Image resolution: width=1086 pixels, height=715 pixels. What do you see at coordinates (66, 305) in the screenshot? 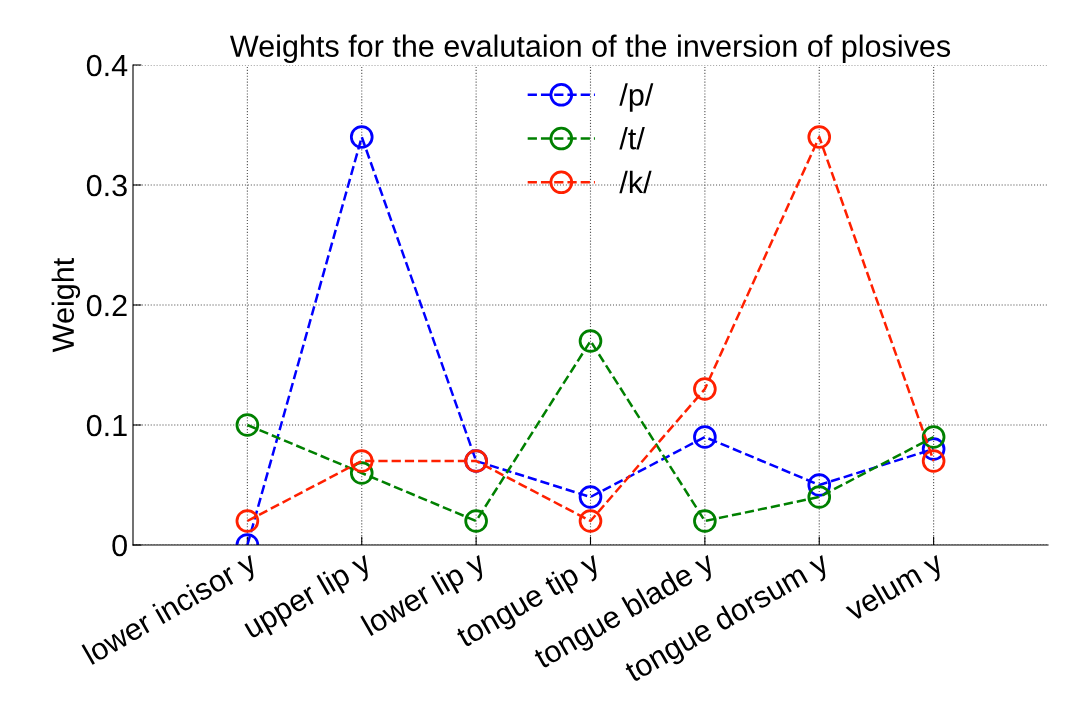
I see `y-axis-title: Weight` at bounding box center [66, 305].